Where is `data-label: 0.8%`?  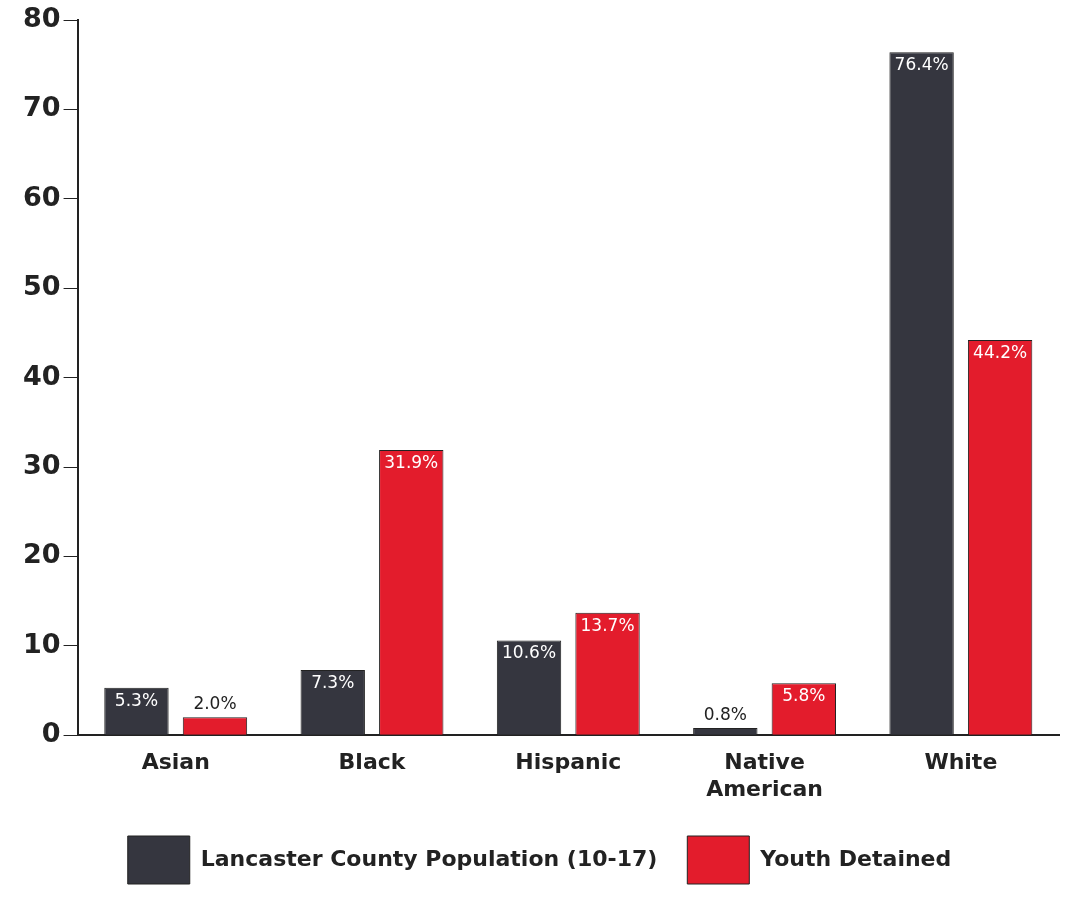 data-label: 0.8% is located at coordinates (725, 713).